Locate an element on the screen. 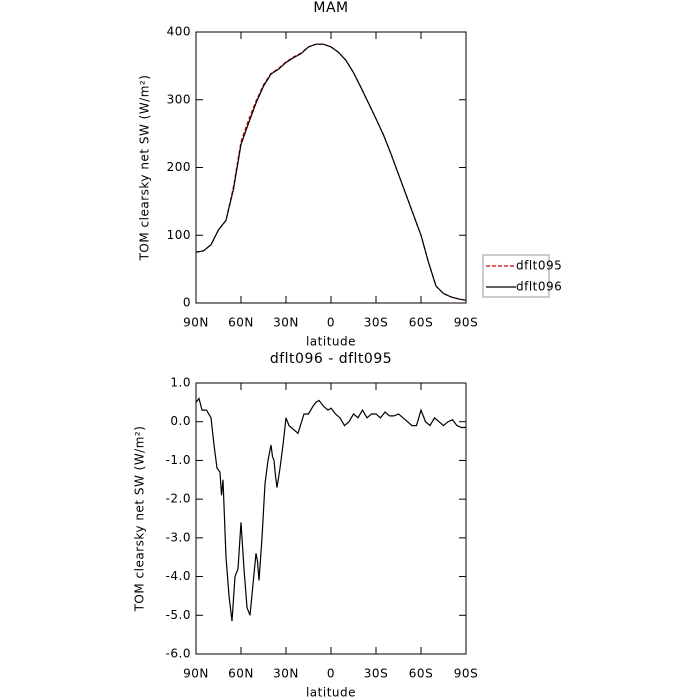 The width and height of the screenshot is (700, 700). y-tick-label: 100 is located at coordinates (179, 235).